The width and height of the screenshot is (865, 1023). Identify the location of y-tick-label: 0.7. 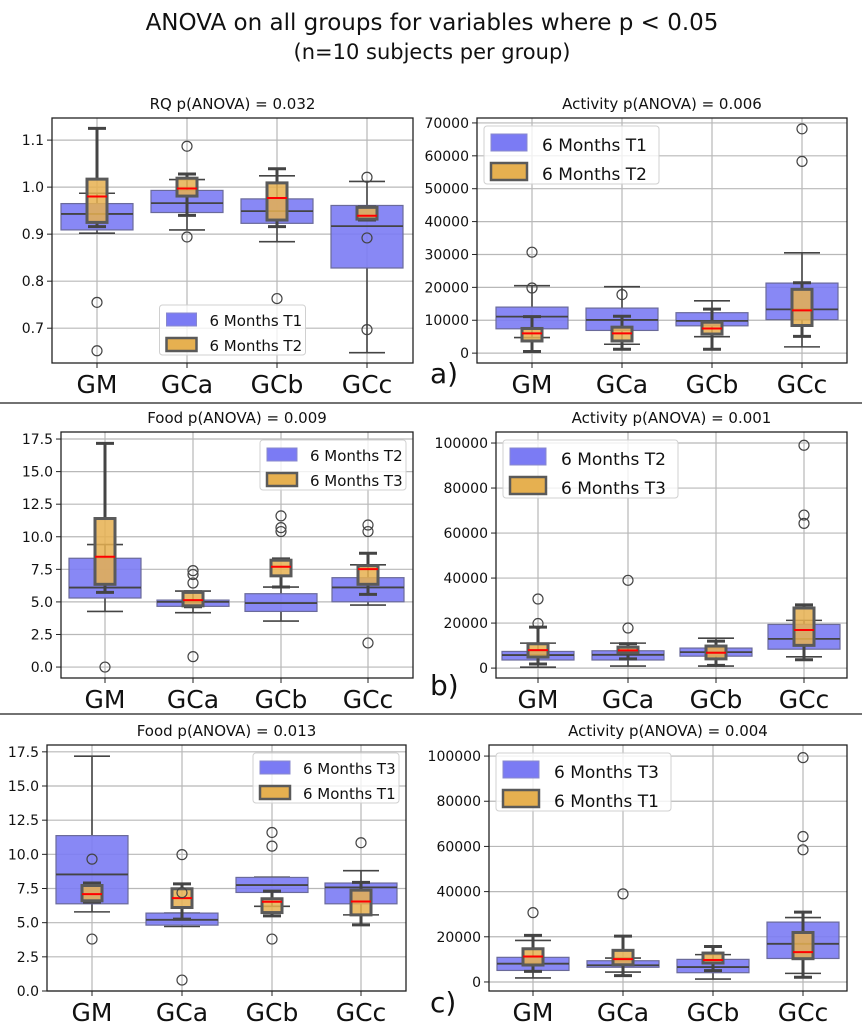
(33, 329).